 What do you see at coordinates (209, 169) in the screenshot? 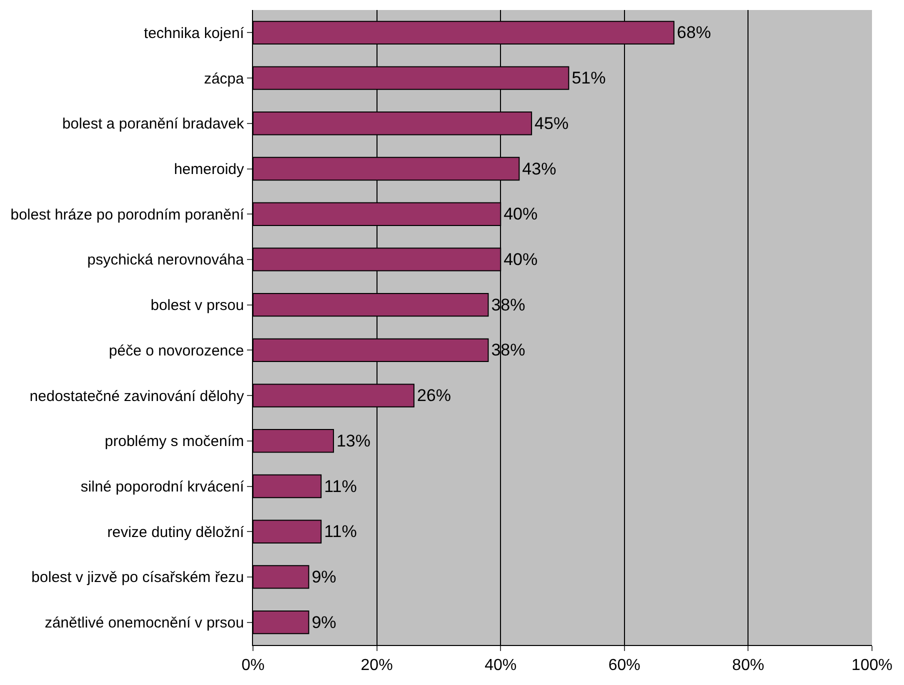
I see `y-tick-label: hemeroidy` at bounding box center [209, 169].